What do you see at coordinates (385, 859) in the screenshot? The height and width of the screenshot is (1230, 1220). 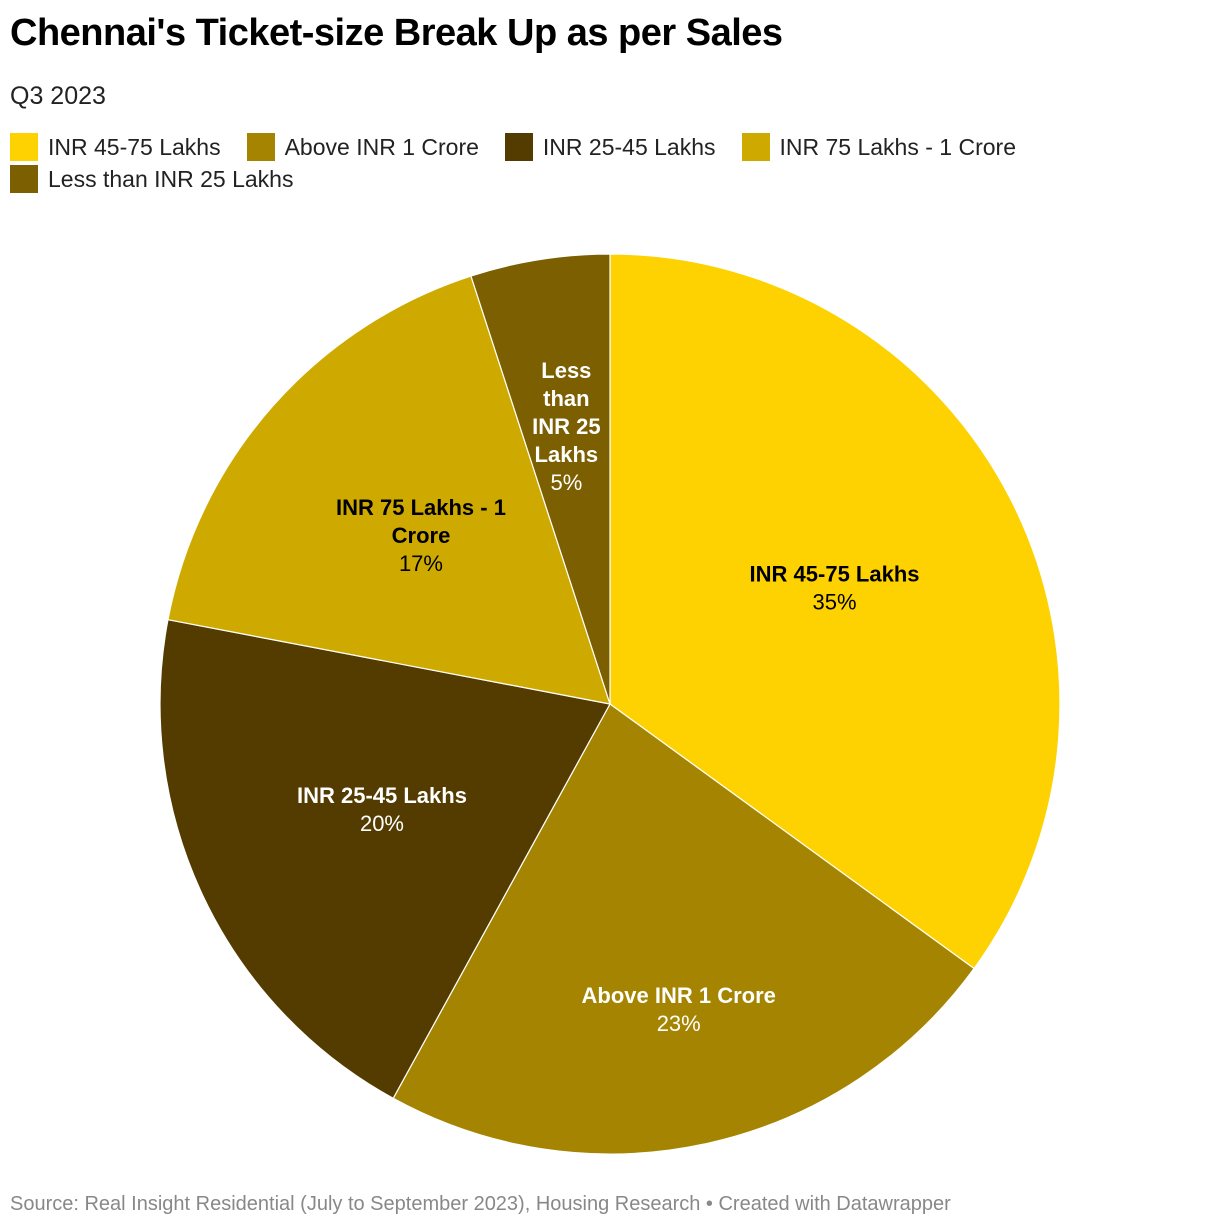 I see `pie-slice-inr-25-45-lakhs` at bounding box center [385, 859].